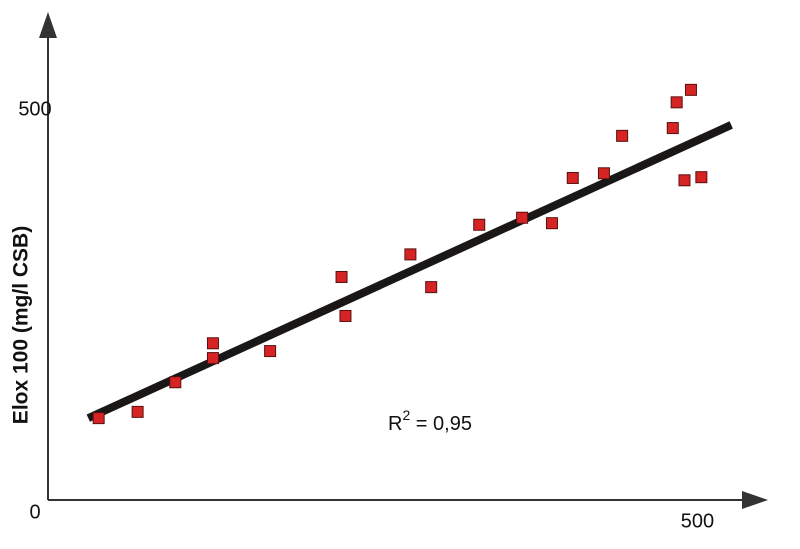 The width and height of the screenshot is (800, 549). I want to click on y-tick-label: 500, so click(34, 109).